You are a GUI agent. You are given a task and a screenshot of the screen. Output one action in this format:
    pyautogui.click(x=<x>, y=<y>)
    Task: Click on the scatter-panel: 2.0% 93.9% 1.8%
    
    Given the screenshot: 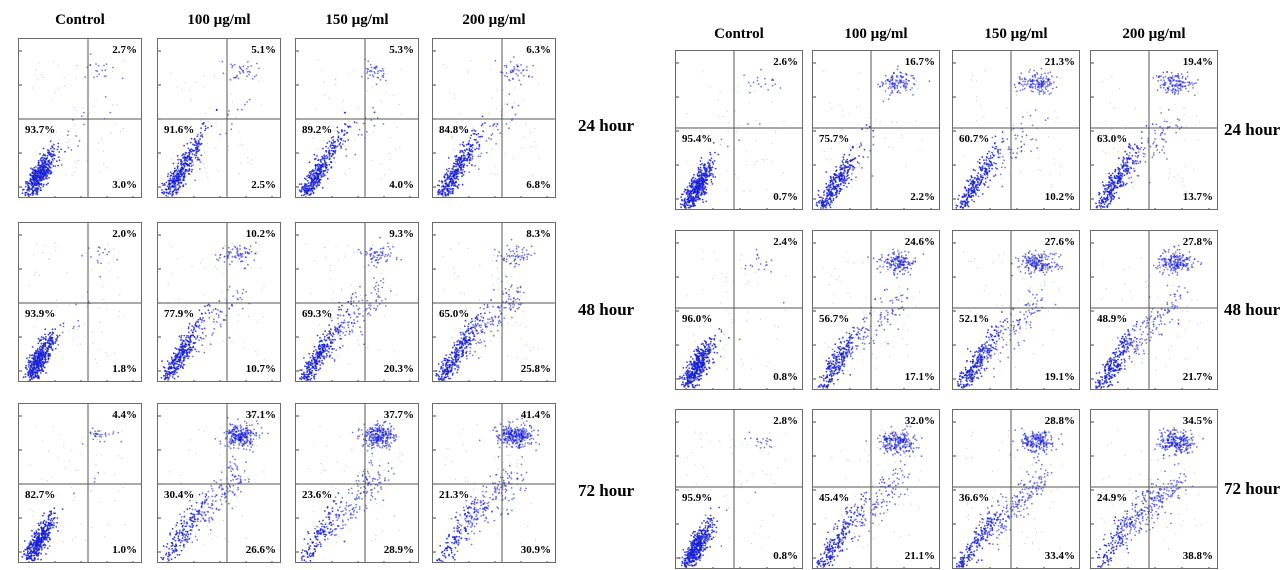 What is the action you would take?
    pyautogui.click(x=80, y=302)
    